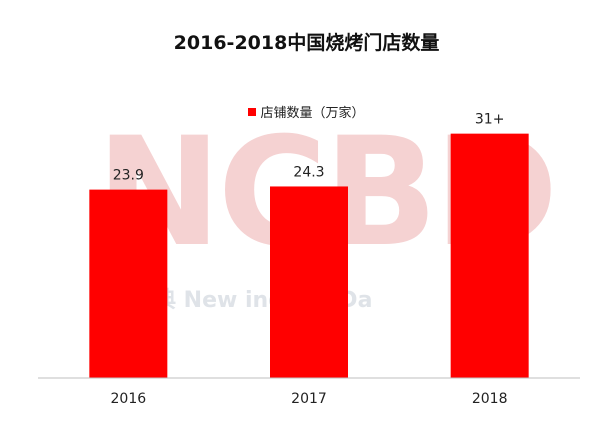 This screenshot has height=433, width=613. I want to click on legend-label: 店铺数量（万家）, so click(312, 113).